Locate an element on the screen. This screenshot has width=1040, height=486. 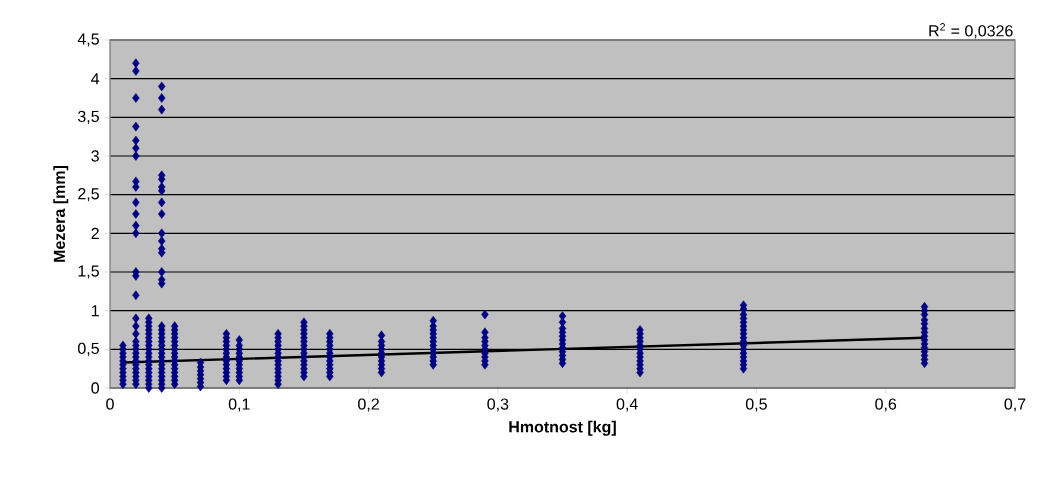
y-tick-label: 1,5 is located at coordinates (88, 272).